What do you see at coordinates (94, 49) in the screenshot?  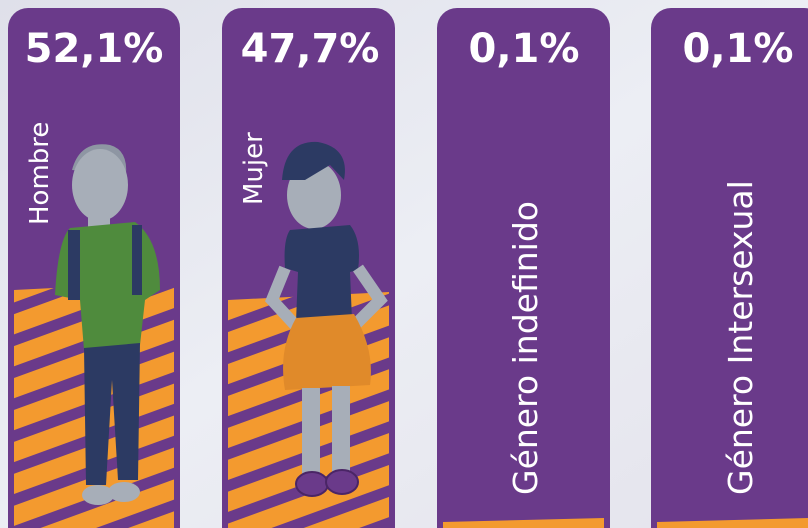 I see `card-value: 52,1%` at bounding box center [94, 49].